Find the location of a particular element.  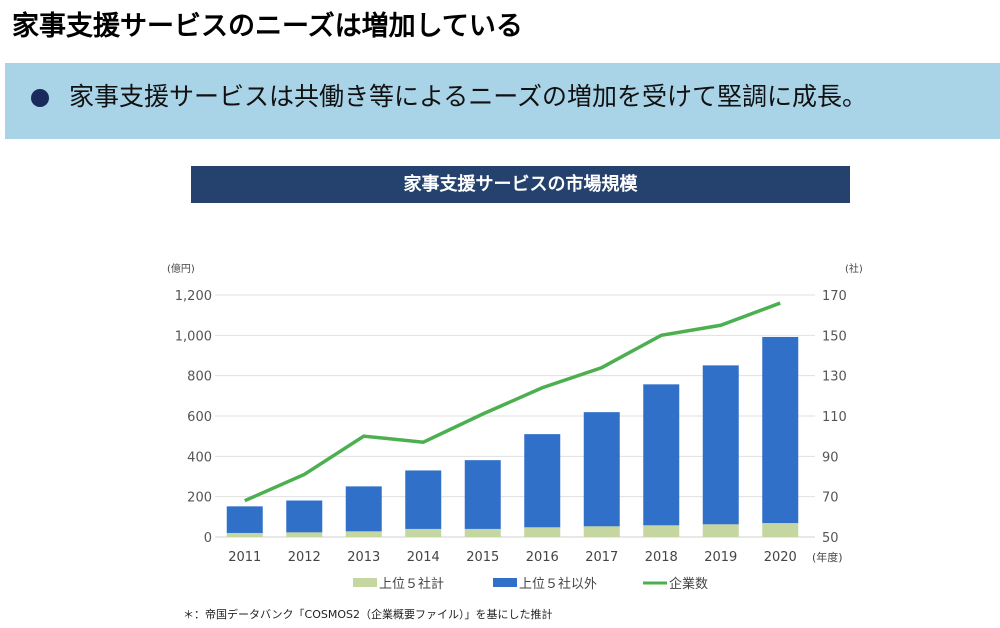

x-tick-label: 2020 is located at coordinates (780, 557).